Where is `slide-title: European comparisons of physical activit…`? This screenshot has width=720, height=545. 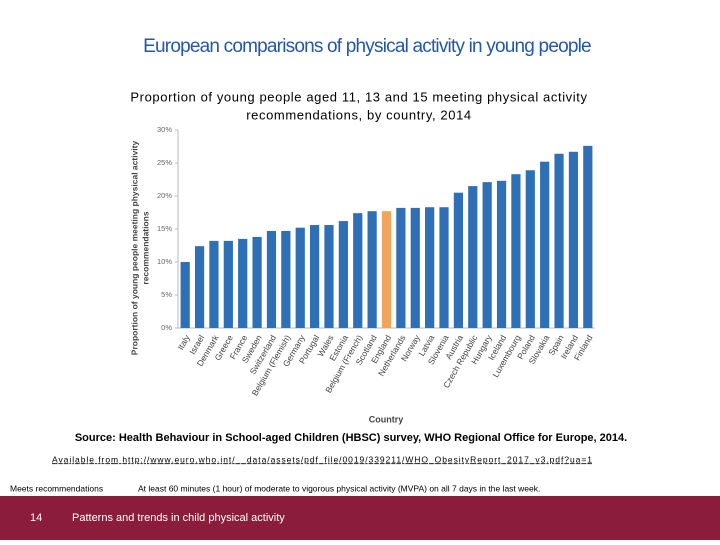
slide-title: European comparisons of physical activit… is located at coordinates (367, 46).